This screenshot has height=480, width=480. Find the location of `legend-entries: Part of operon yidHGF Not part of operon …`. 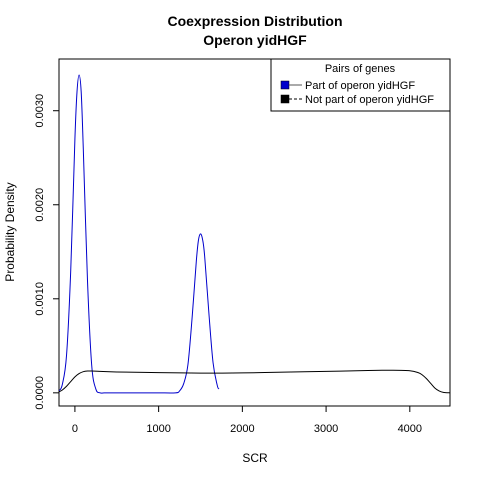

legend-entries: Part of operon yidHGF Not part of operon … is located at coordinates (357, 93).